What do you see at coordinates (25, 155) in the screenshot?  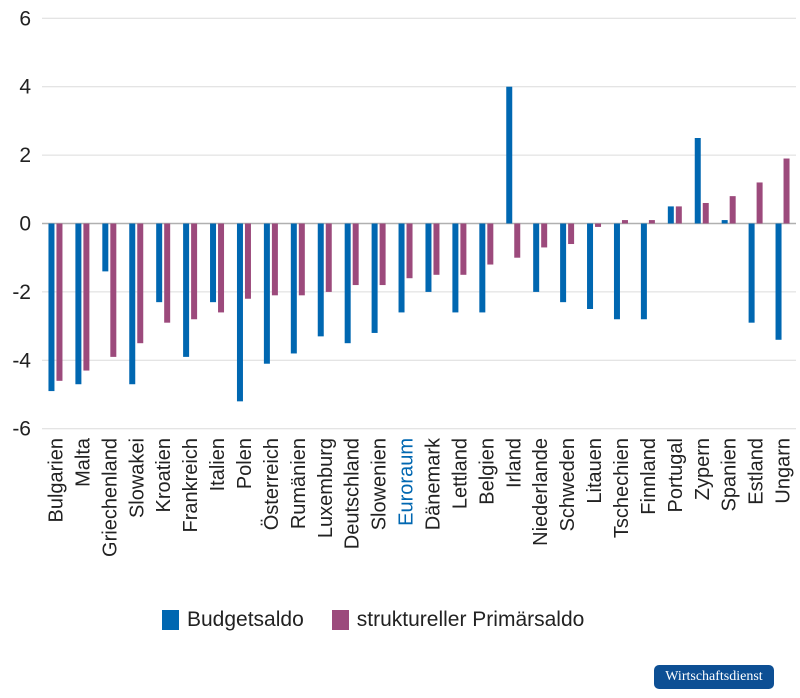 I see `y-tick-label: 2` at bounding box center [25, 155].